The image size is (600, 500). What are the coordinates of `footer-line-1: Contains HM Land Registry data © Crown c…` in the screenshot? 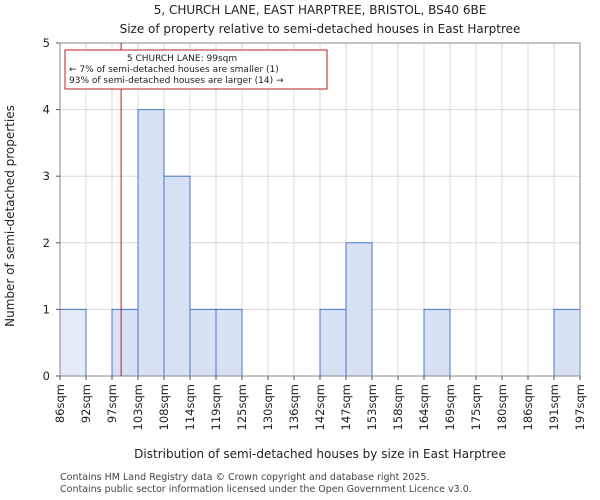 It's located at (245, 477).